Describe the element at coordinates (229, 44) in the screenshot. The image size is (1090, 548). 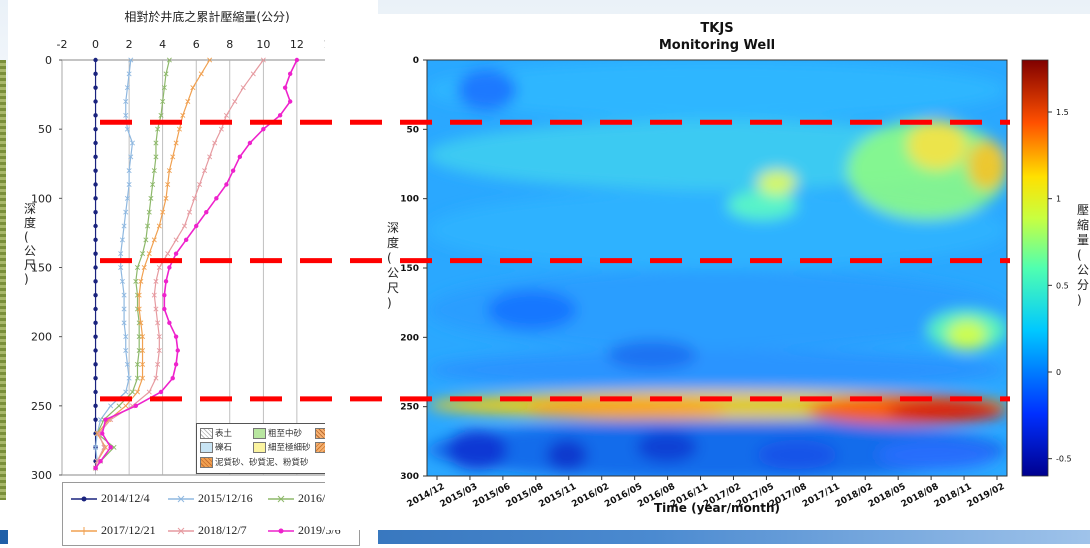
I see `x-tick-label: 8` at that location.